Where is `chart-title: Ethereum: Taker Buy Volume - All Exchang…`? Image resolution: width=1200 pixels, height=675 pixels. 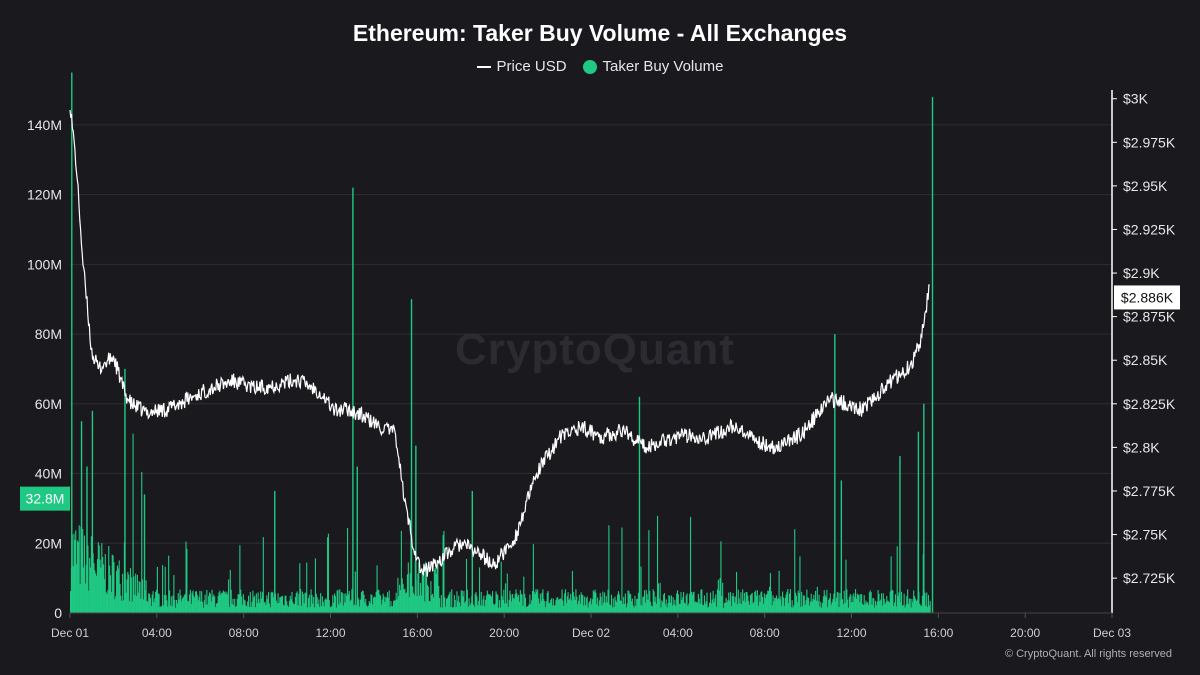
chart-title: Ethereum: Taker Buy Volume - All Exchang… is located at coordinates (600, 33).